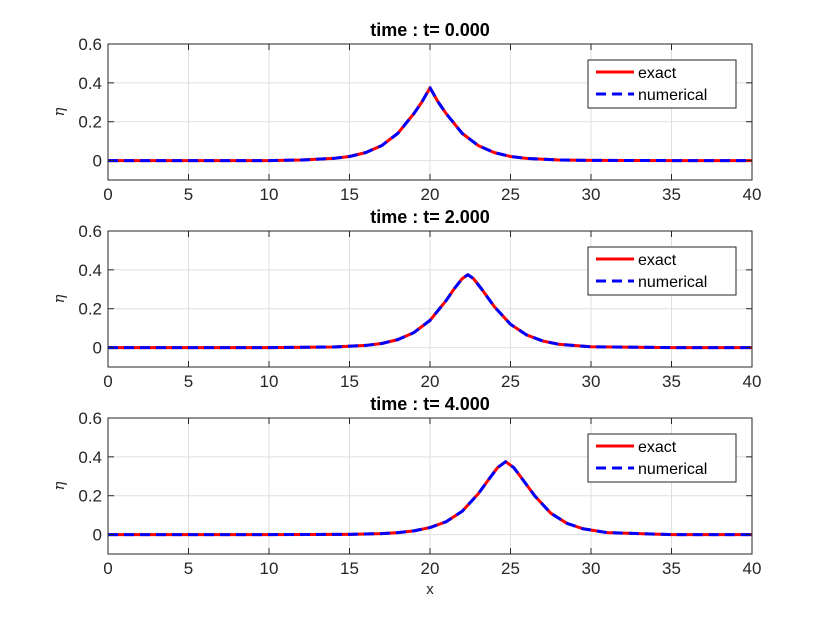 The width and height of the screenshot is (830, 623). Describe the element at coordinates (430, 217) in the screenshot. I see `chart-title: time : t= 2.000` at that location.